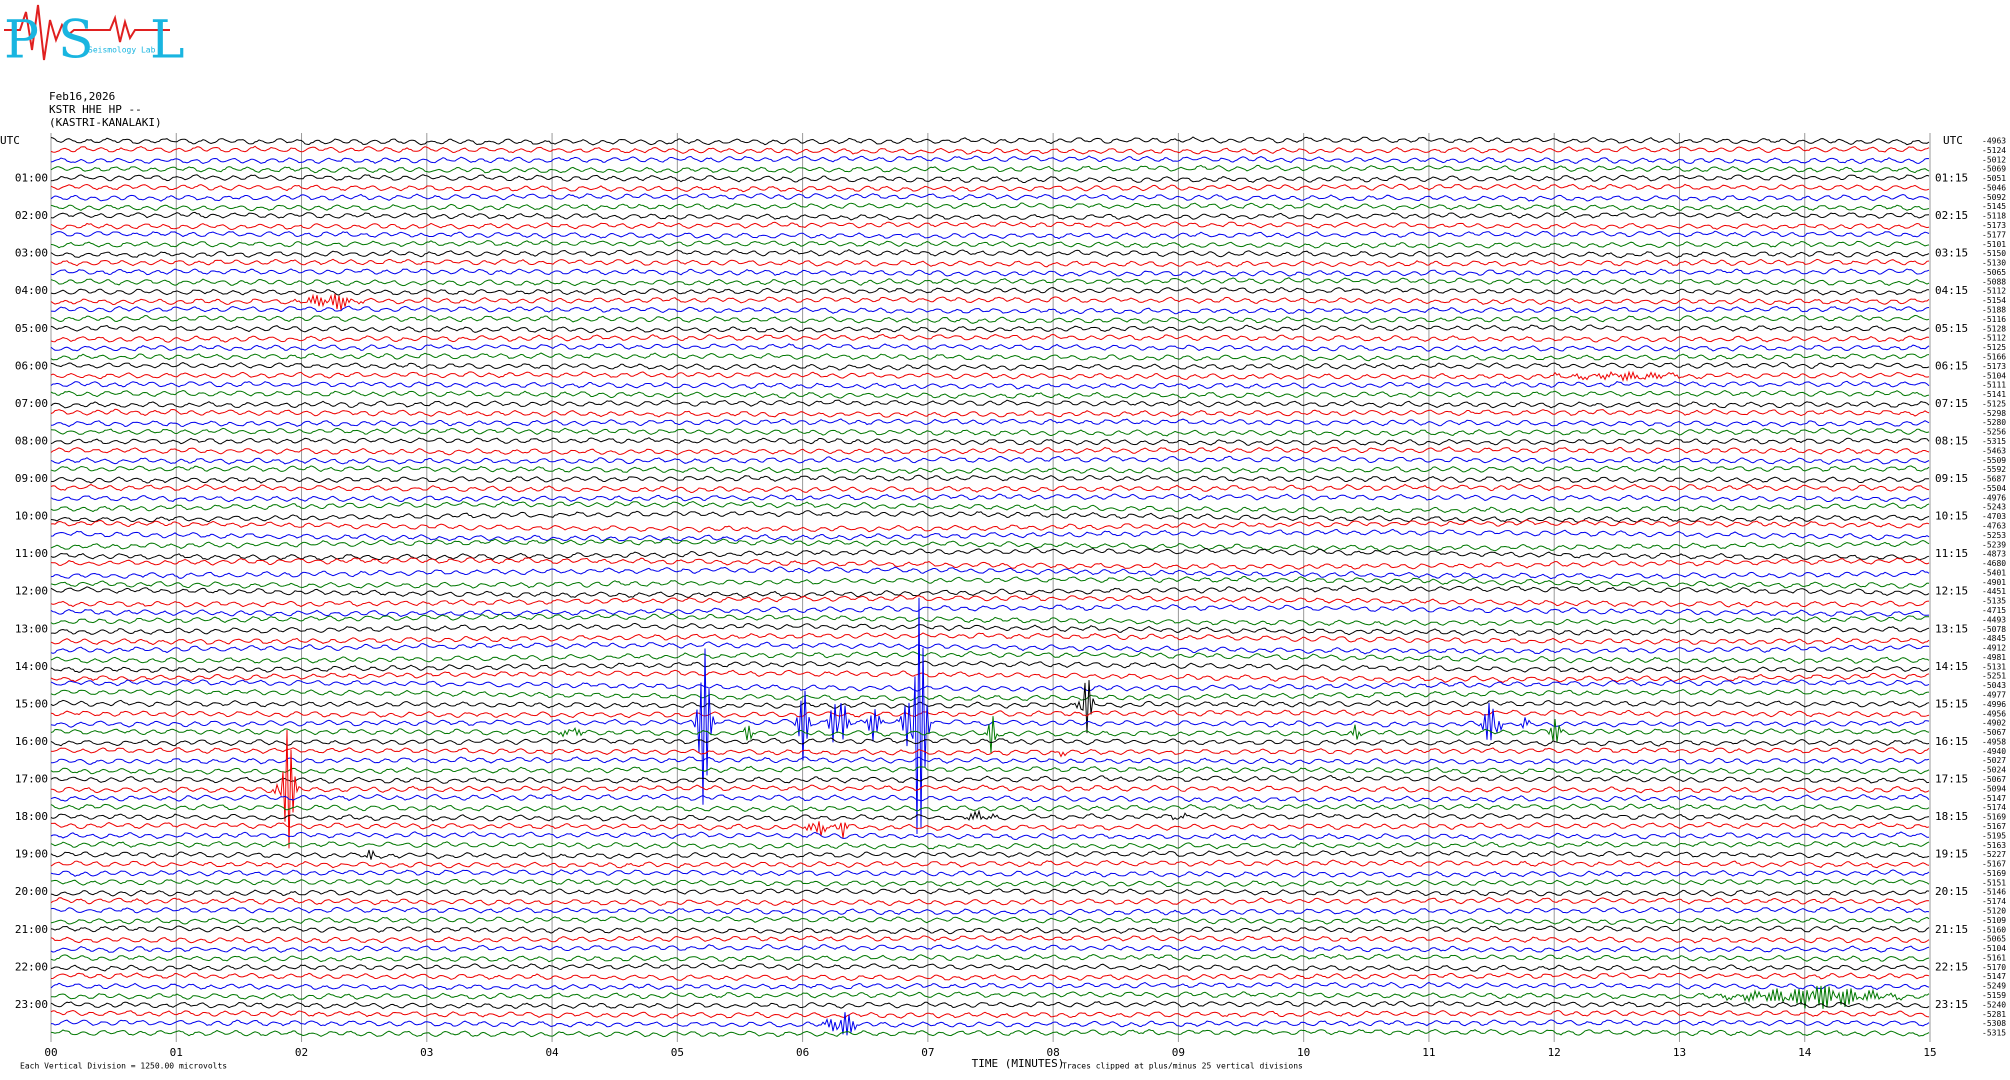 This screenshot has width=2010, height=1080. Describe the element at coordinates (1994, 601) in the screenshot. I see `trace-offset: -5135` at that location.